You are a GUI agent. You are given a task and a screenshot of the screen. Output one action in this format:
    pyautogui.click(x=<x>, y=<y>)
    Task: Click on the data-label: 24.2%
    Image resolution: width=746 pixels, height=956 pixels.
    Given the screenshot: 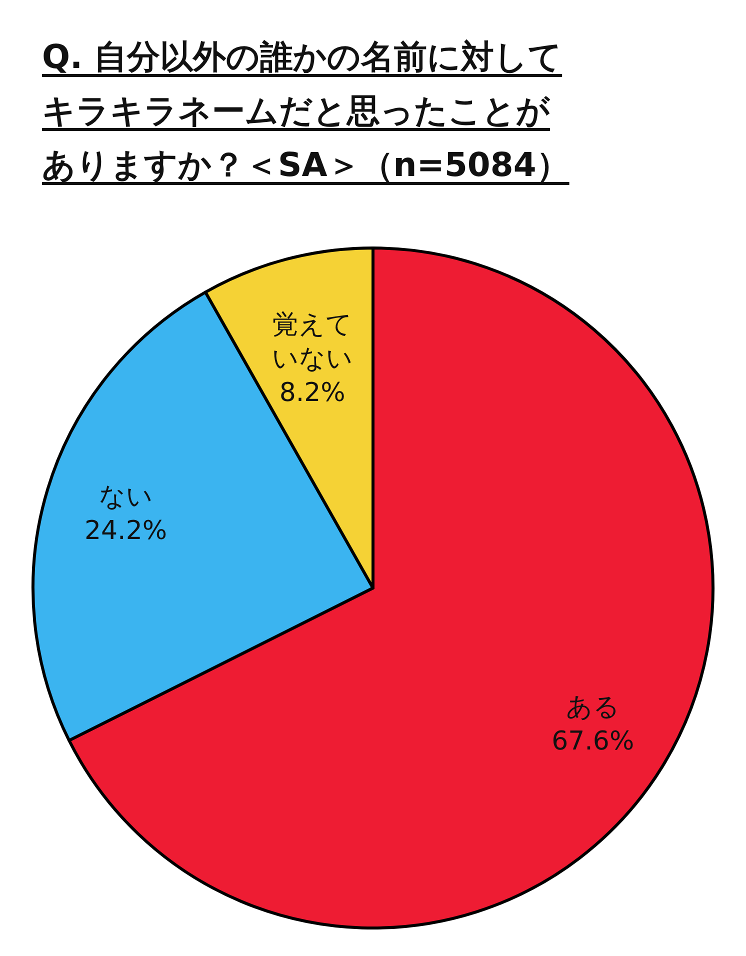 What is the action you would take?
    pyautogui.click(x=126, y=531)
    